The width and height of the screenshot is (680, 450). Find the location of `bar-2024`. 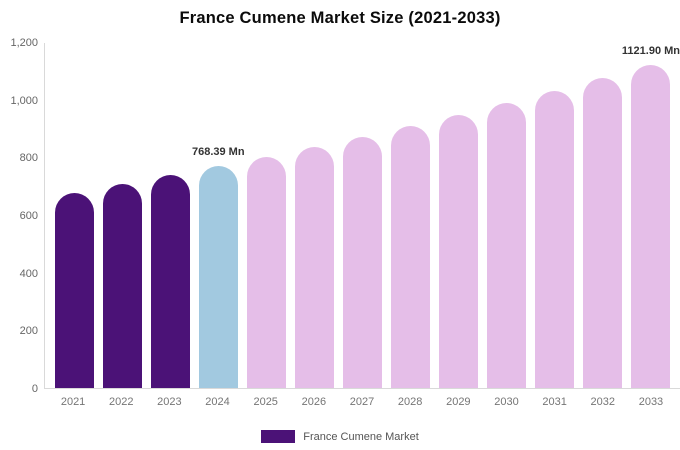

bar-2024 is located at coordinates (218, 277).